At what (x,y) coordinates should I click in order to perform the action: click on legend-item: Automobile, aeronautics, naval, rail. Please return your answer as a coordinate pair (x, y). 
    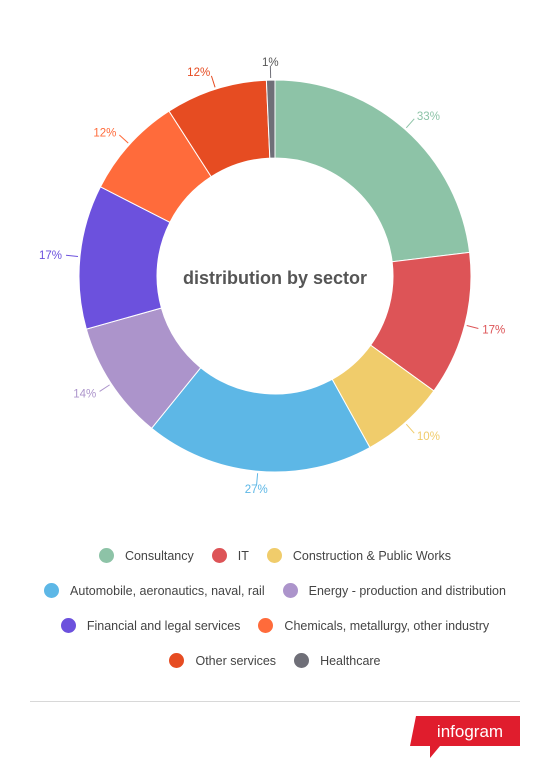
    Looking at the image, I should click on (154, 590).